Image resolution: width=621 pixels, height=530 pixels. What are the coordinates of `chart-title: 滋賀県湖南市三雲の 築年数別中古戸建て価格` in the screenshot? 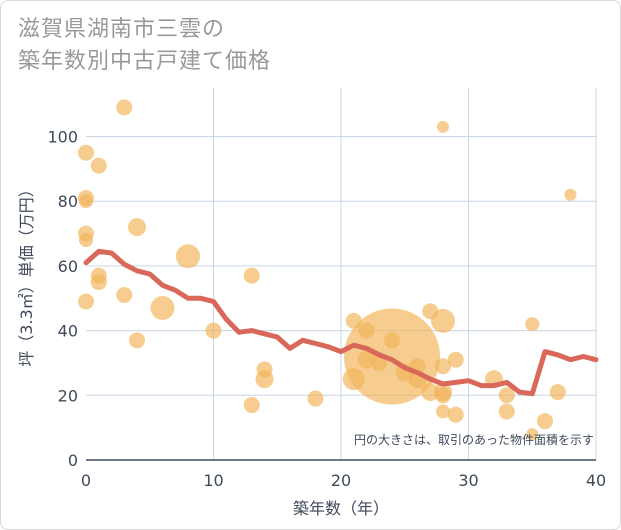 It's located at (228, 46).